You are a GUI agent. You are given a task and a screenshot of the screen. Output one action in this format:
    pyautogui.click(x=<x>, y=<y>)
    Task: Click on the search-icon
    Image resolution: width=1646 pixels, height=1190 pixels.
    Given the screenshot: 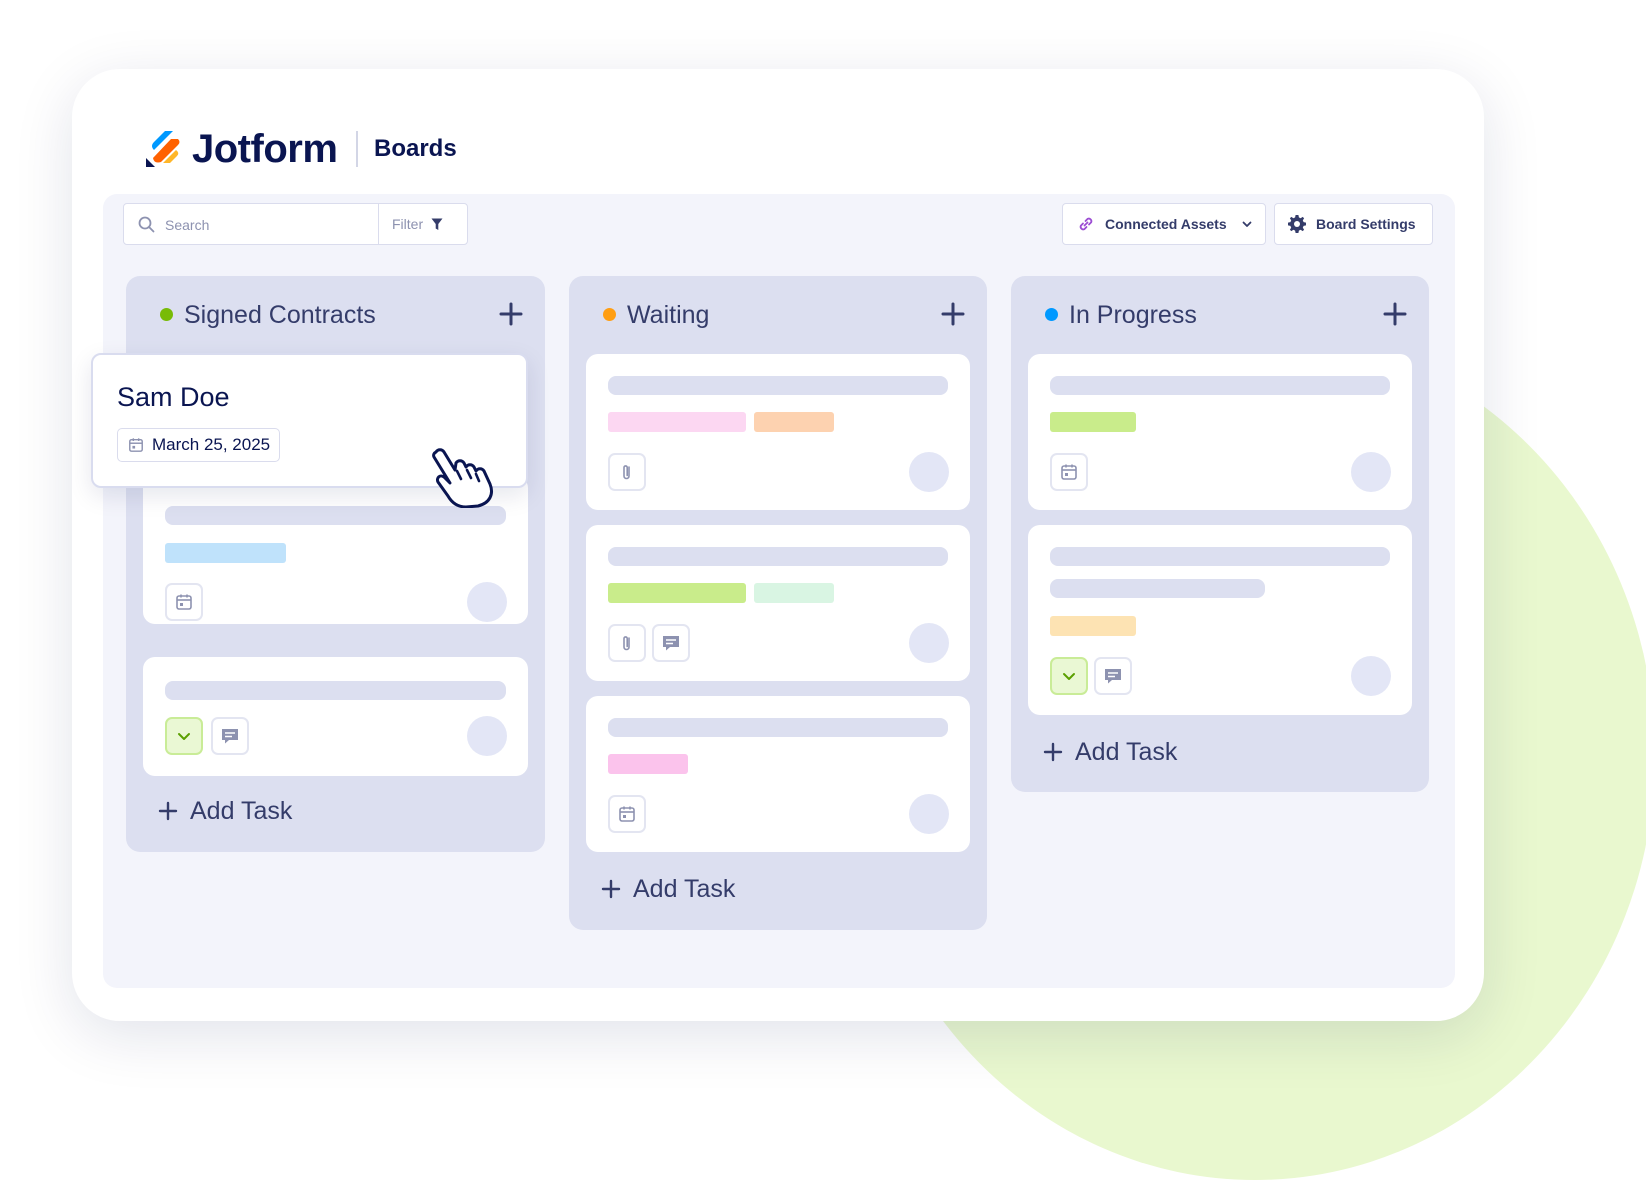 What is the action you would take?
    pyautogui.click(x=146, y=224)
    